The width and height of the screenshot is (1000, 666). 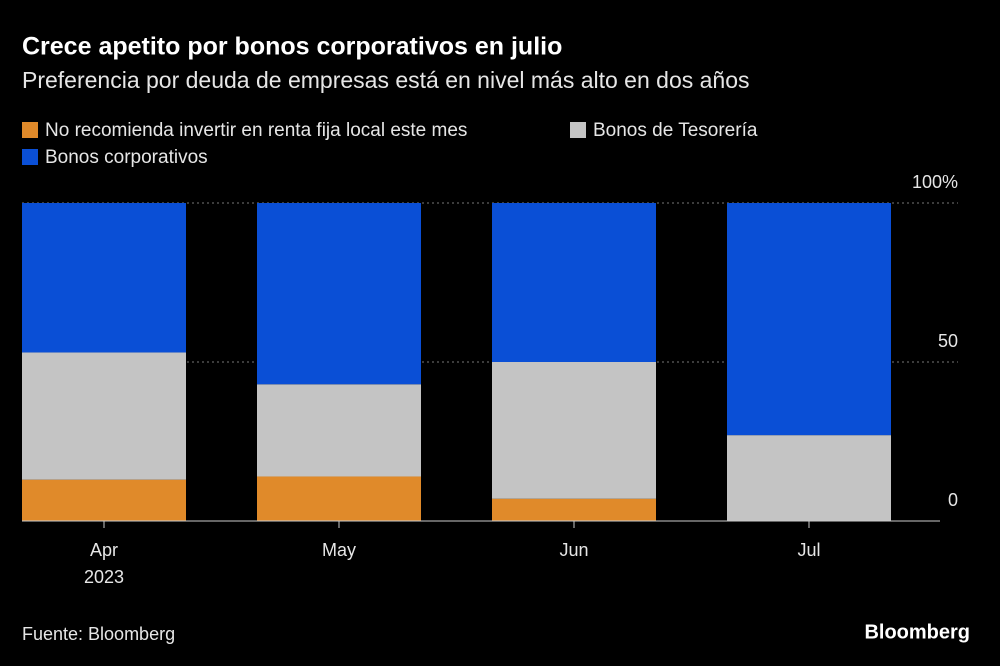 What do you see at coordinates (98, 634) in the screenshot?
I see `source: Fuente: Bloomberg` at bounding box center [98, 634].